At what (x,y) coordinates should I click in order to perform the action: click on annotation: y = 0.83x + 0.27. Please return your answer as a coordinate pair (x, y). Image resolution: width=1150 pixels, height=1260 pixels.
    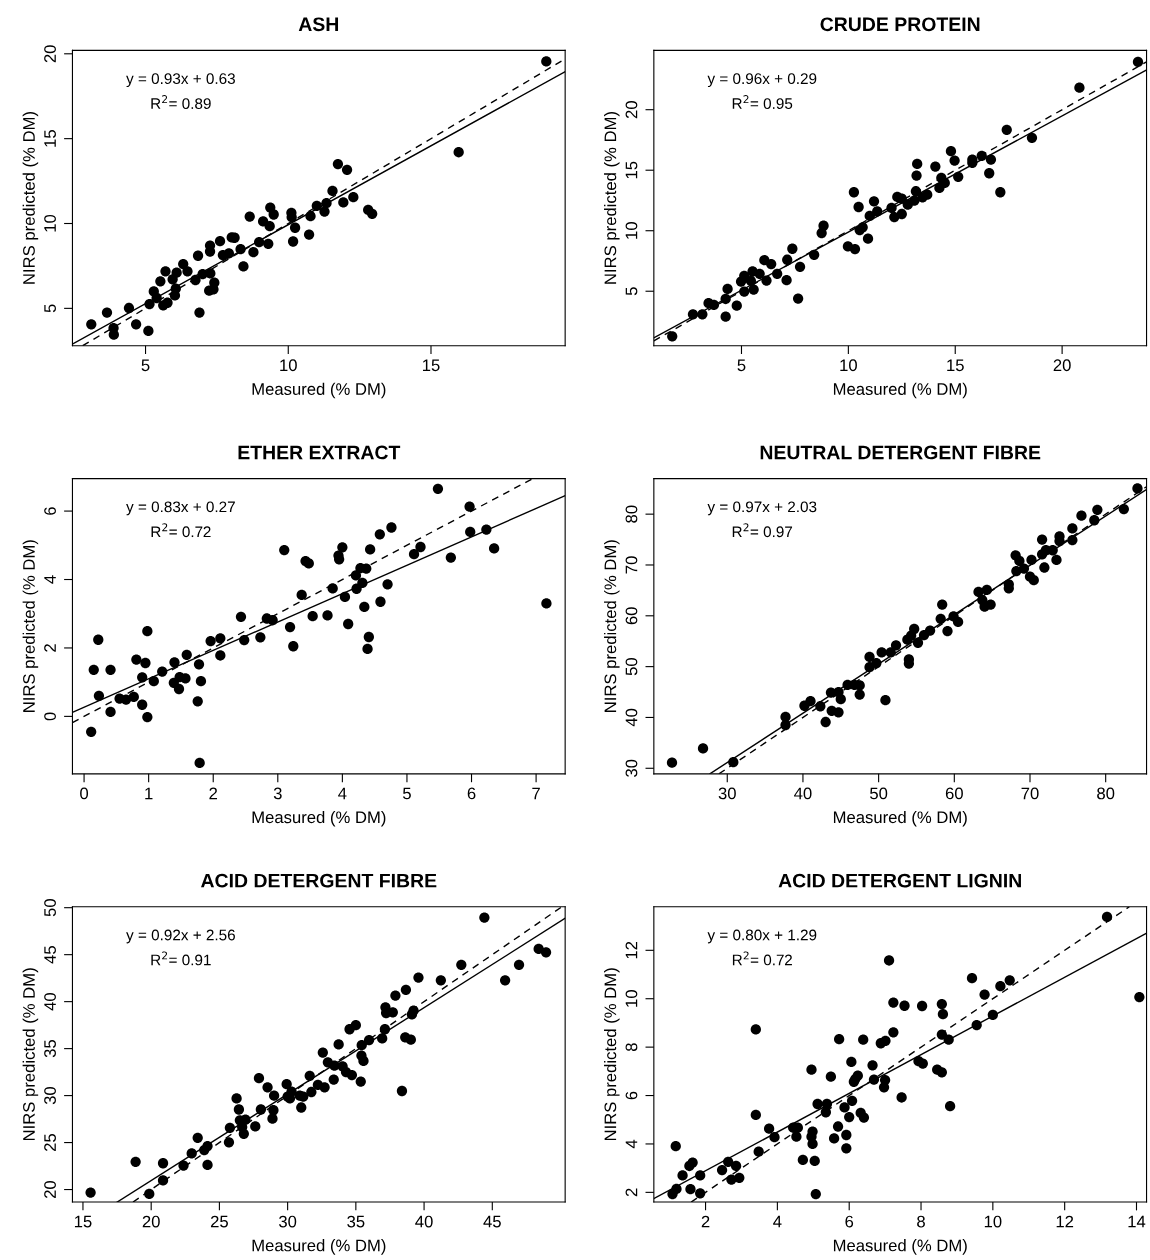
    Looking at the image, I should click on (180, 508).